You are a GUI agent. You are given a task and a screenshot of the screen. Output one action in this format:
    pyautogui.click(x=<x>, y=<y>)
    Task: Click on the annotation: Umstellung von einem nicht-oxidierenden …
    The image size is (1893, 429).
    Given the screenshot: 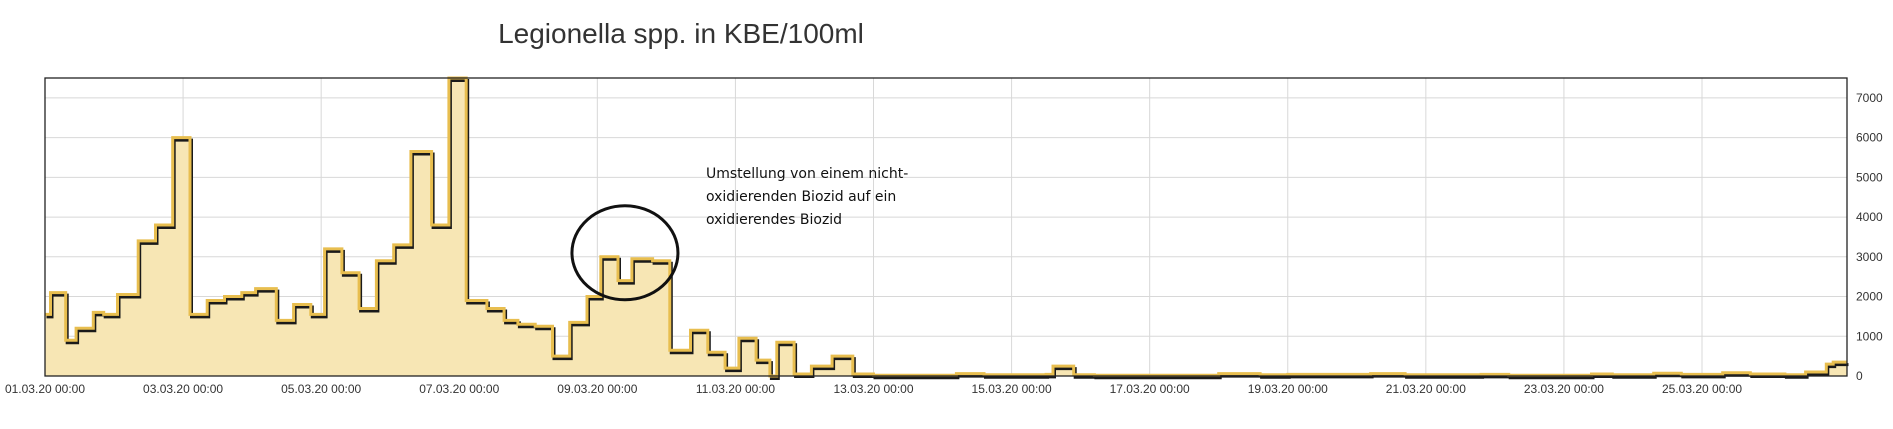 What is the action you would take?
    pyautogui.click(x=739, y=234)
    